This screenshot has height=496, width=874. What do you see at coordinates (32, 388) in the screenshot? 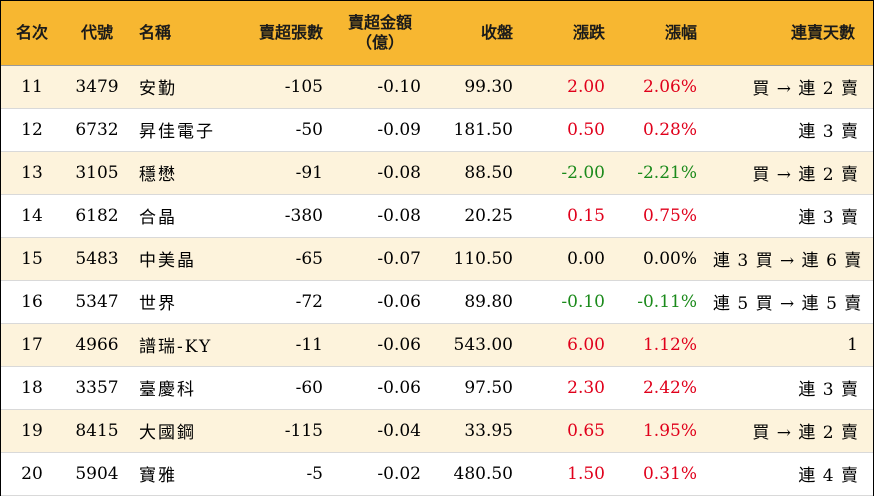
I see `cell-rank: 18` at bounding box center [32, 388].